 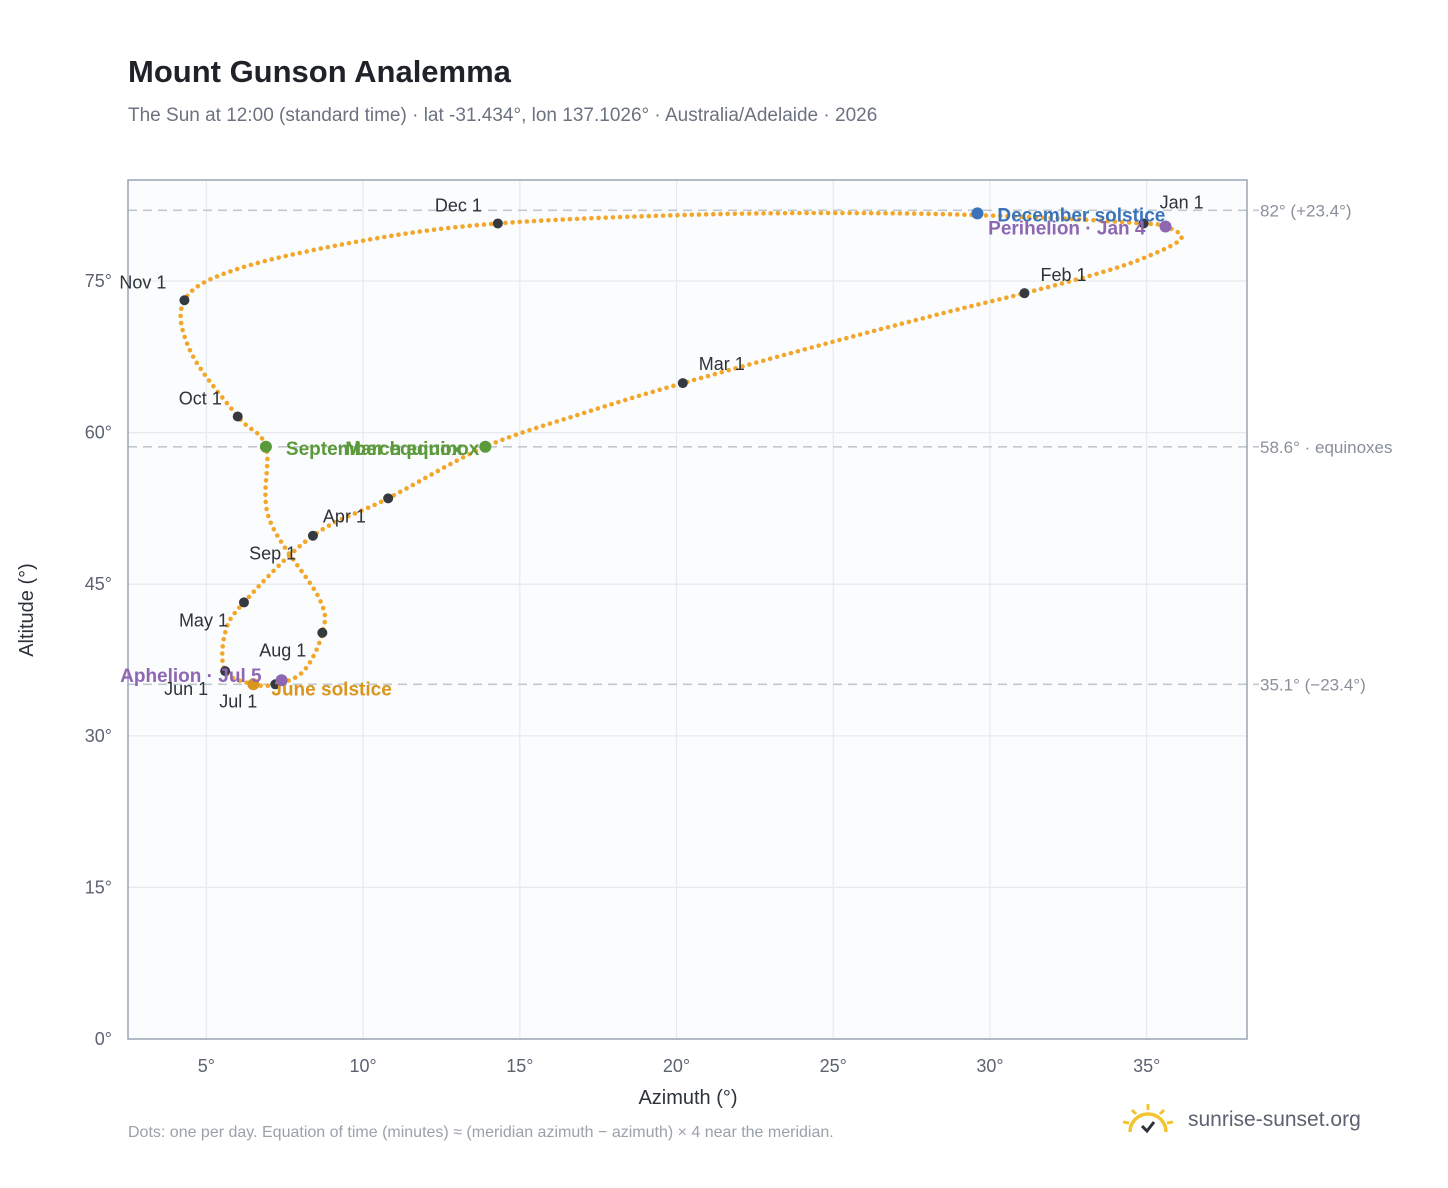 I want to click on brand-link: sunrise-sunset.org, so click(x=1240, y=1120).